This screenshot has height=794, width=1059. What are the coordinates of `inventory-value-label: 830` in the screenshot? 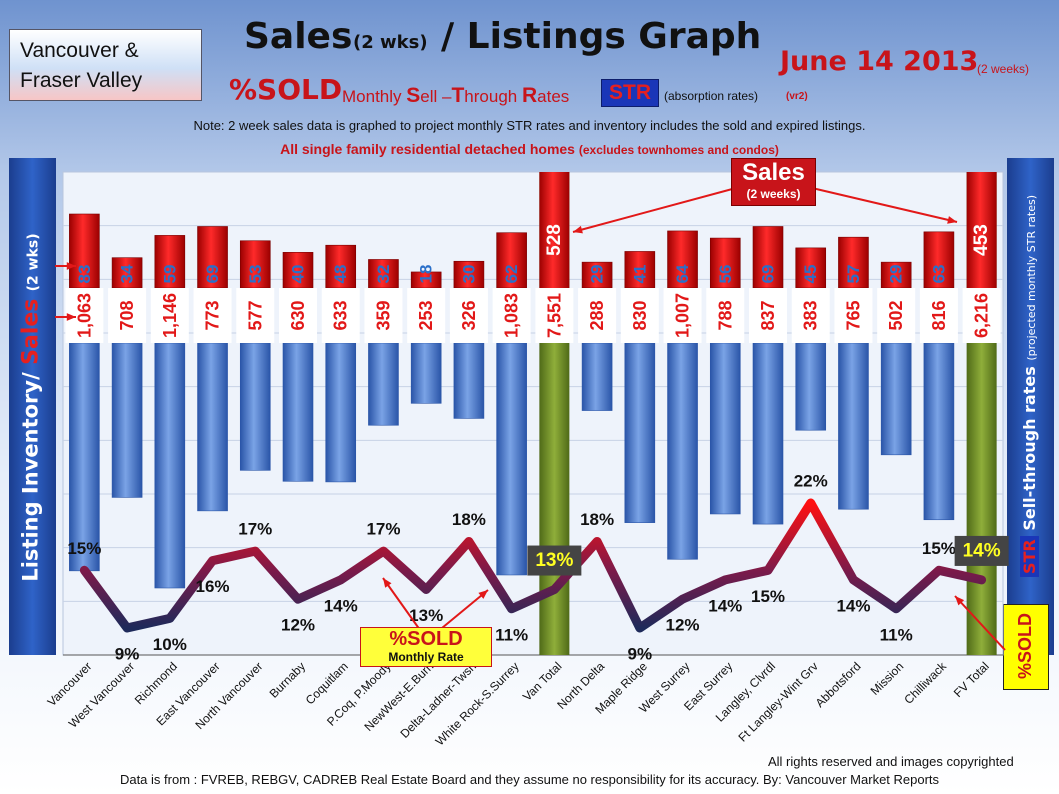 It's located at (640, 315).